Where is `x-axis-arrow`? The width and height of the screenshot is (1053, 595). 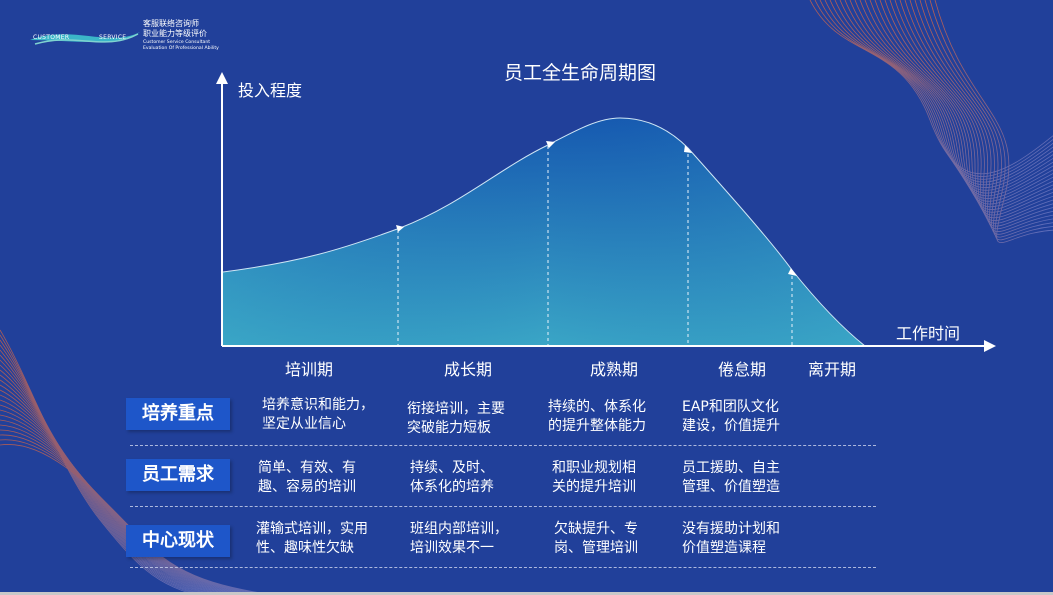 x-axis-arrow is located at coordinates (990, 346).